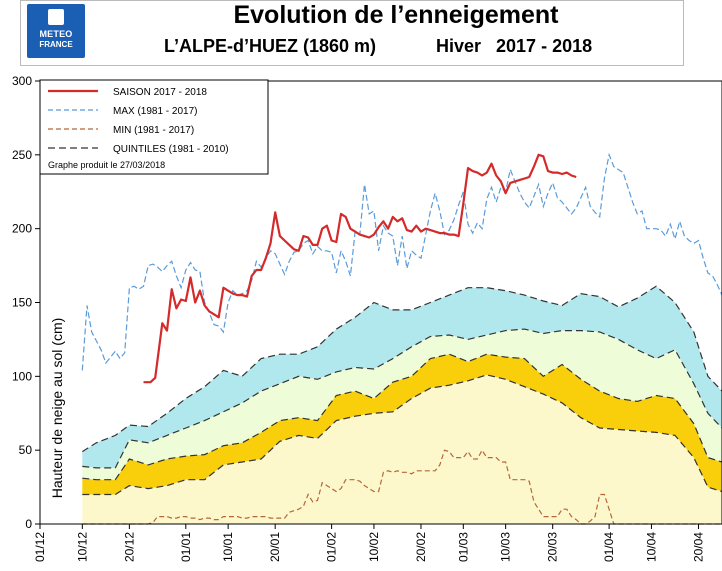 The height and width of the screenshot is (571, 722). Describe the element at coordinates (553, 547) in the screenshot. I see `x-tick-label: 20/03` at that location.